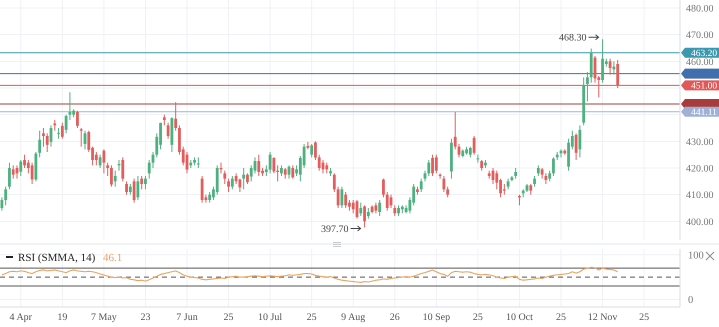  What do you see at coordinates (520, 317) in the screenshot?
I see `x-tick-label: 10 Oct` at bounding box center [520, 317].